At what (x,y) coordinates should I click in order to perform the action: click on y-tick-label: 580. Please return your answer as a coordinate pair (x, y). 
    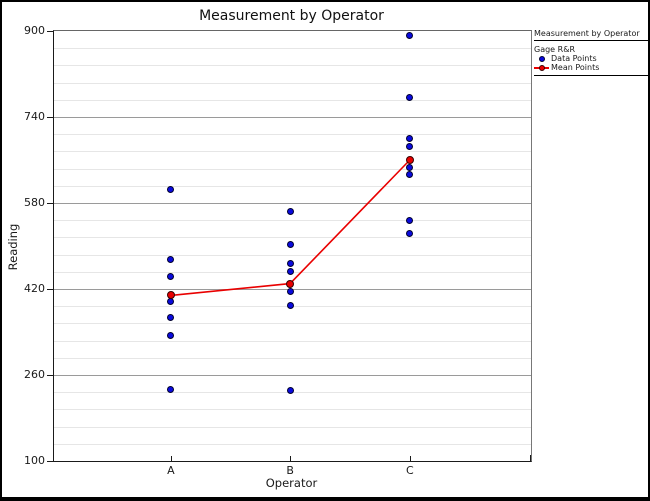
    Looking at the image, I should click on (34, 202).